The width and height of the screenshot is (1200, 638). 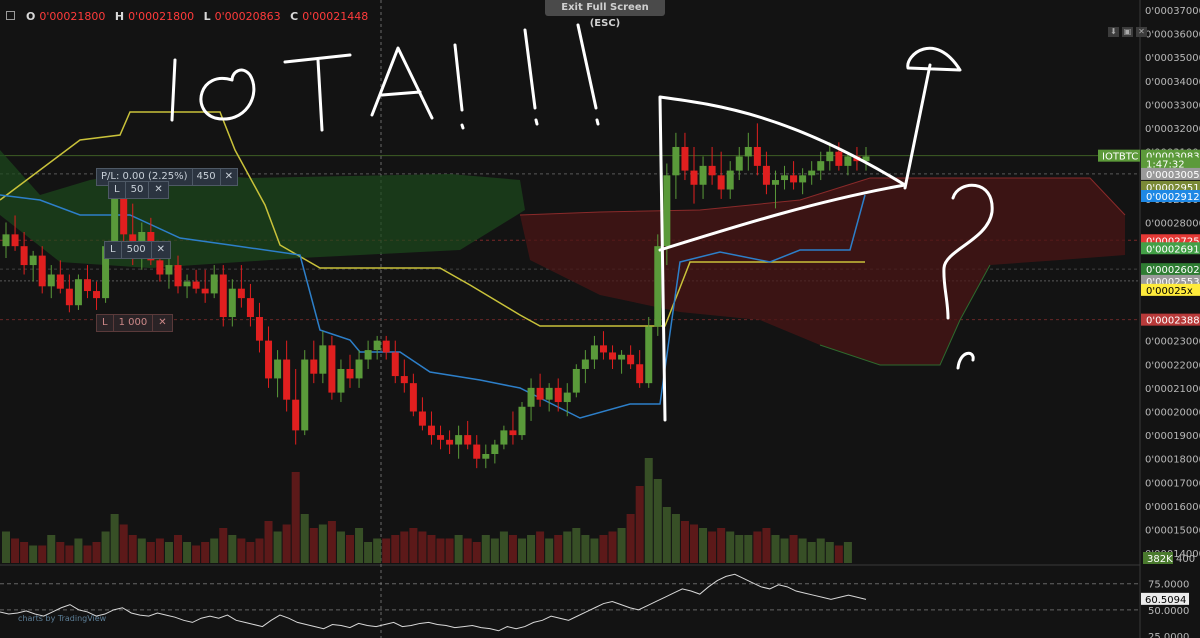 What do you see at coordinates (1165, 600) in the screenshot?
I see `osc-current-label: 60.5094` at bounding box center [1165, 600].